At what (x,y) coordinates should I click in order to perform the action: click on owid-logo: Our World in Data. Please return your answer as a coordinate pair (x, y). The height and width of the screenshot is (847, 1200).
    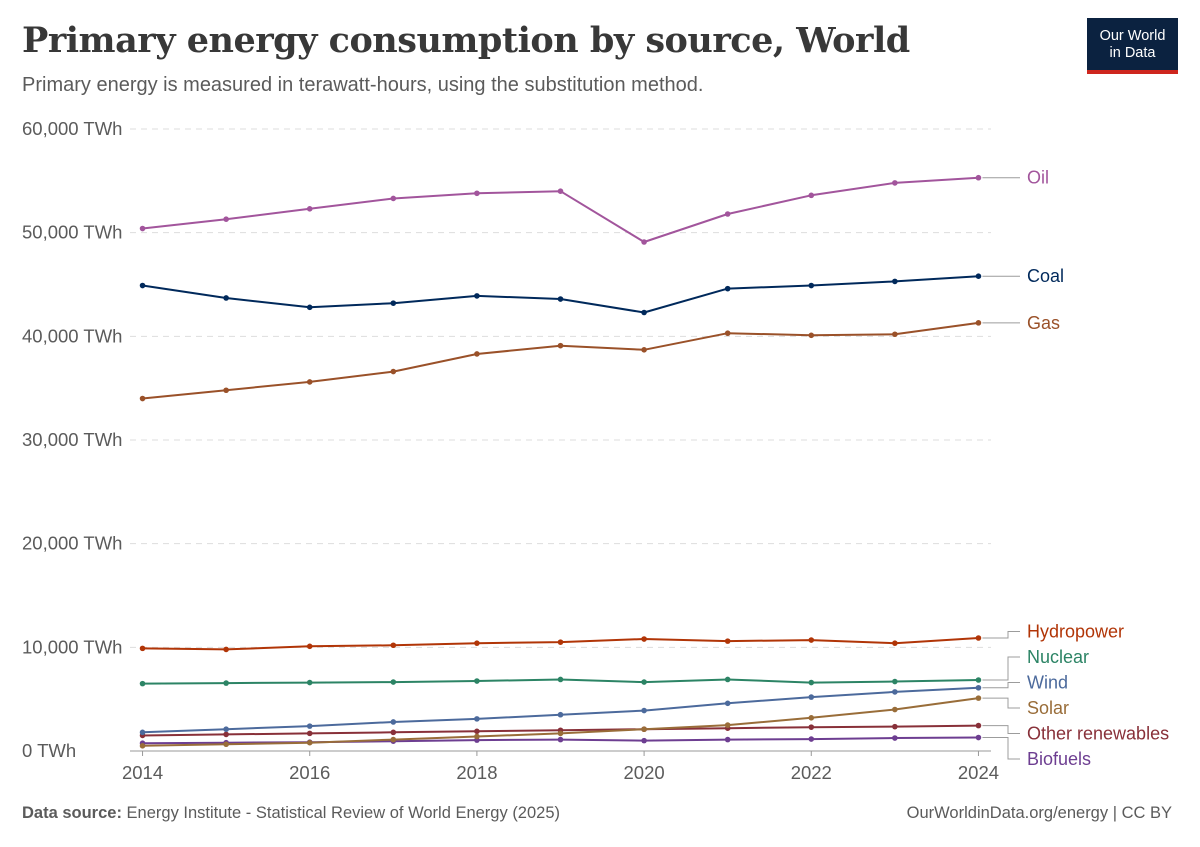
    Looking at the image, I should click on (1132, 46).